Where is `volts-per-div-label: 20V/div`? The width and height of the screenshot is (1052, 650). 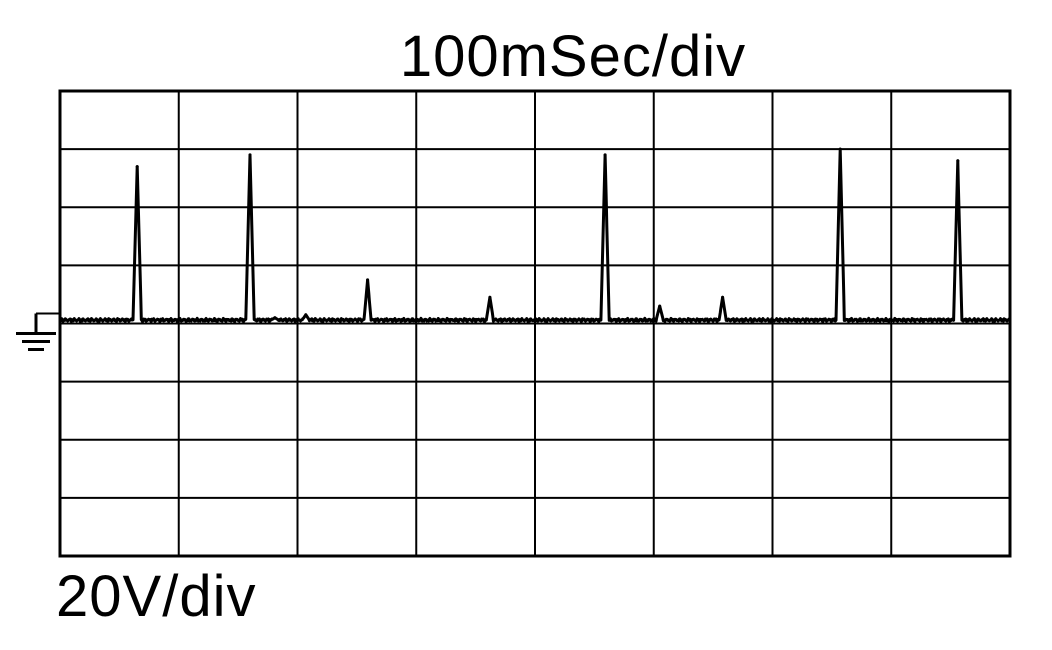 volts-per-div-label: 20V/div is located at coordinates (156, 596).